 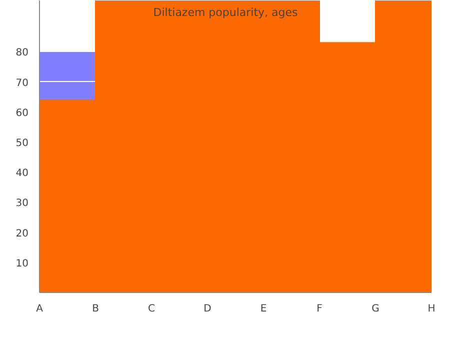 I want to click on y-tick-label: 80, so click(x=22, y=53).